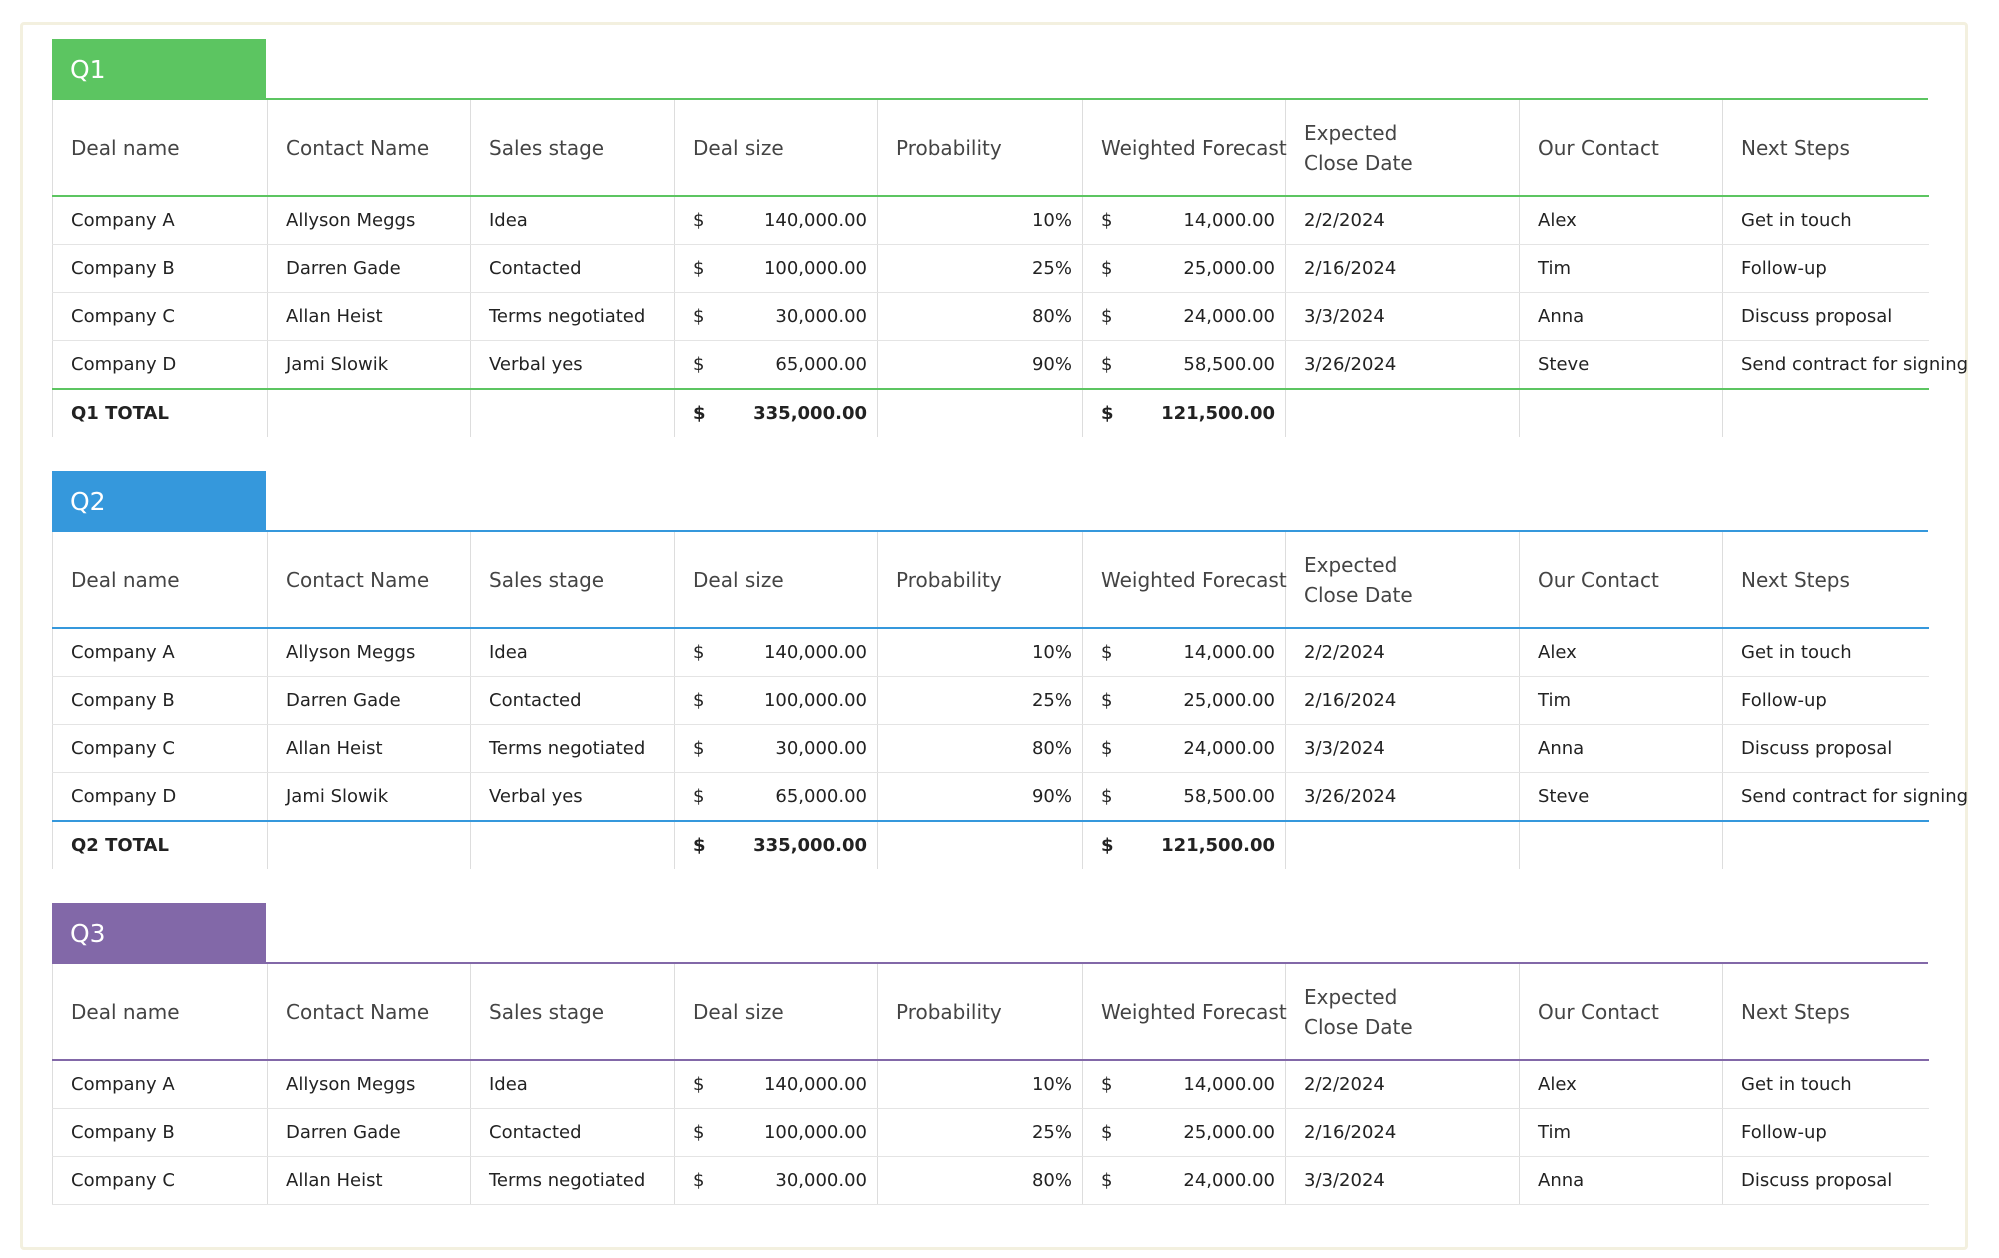 This screenshot has width=1999, height=1258. Describe the element at coordinates (159, 69) in the screenshot. I see `section-title: Q1` at that location.